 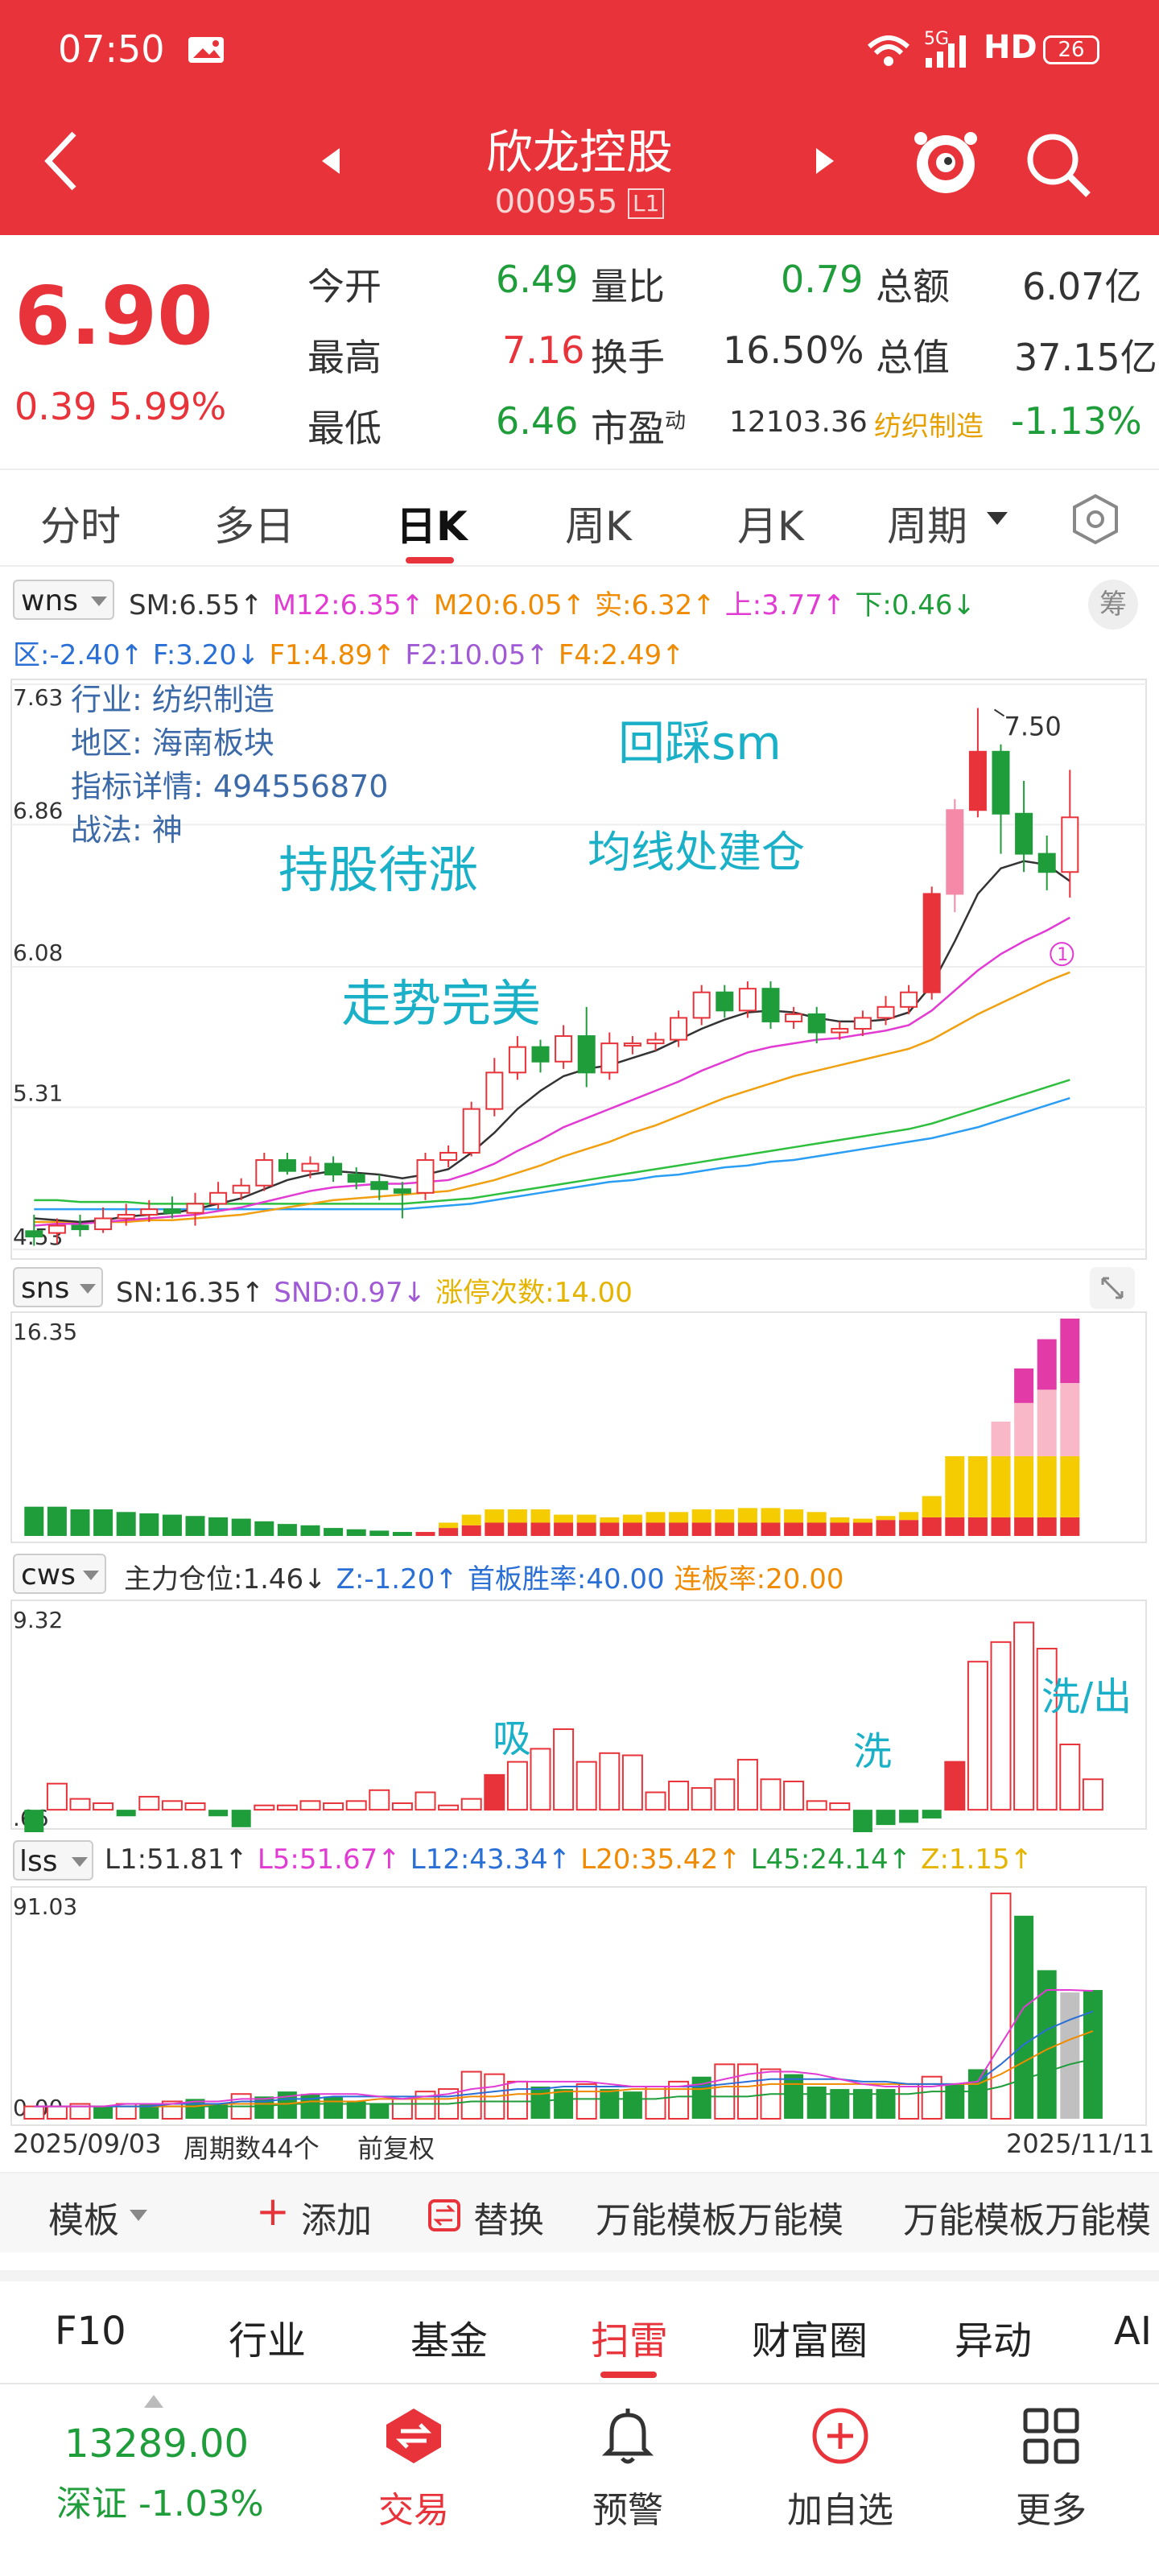 I want to click on main1-value-4: 上:3.77↑, so click(x=785, y=605).